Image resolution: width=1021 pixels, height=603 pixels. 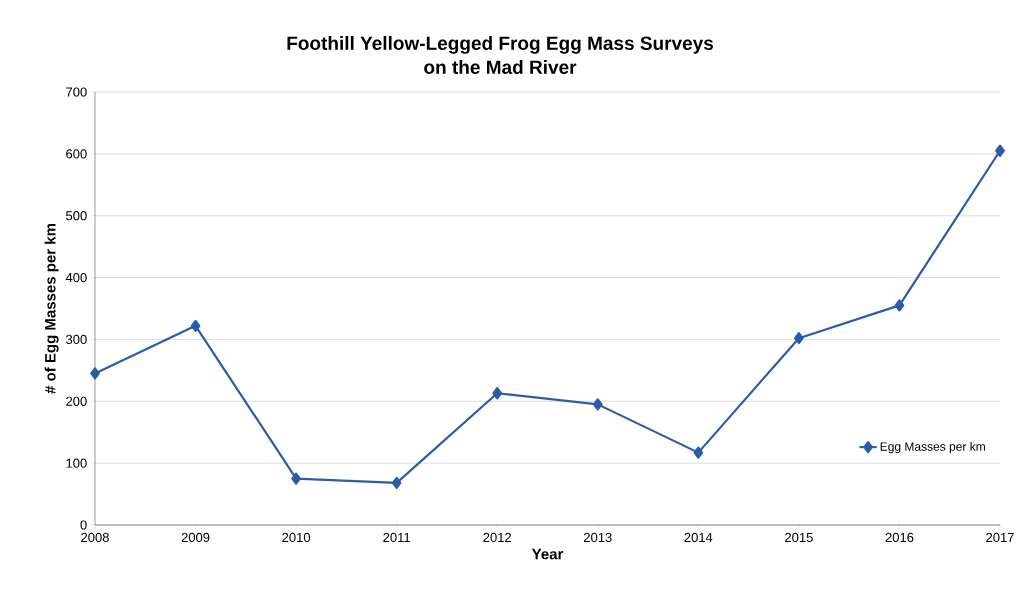 What do you see at coordinates (95, 537) in the screenshot?
I see `x-tick-label: 2008` at bounding box center [95, 537].